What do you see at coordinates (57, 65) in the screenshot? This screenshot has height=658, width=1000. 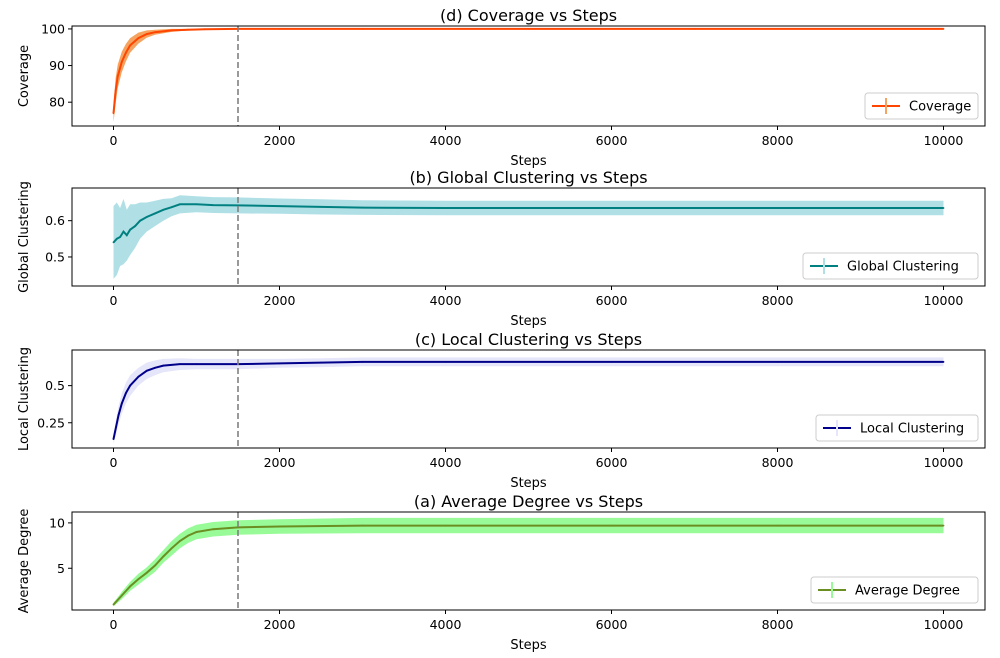 I see `y-tick-label: 90` at bounding box center [57, 65].